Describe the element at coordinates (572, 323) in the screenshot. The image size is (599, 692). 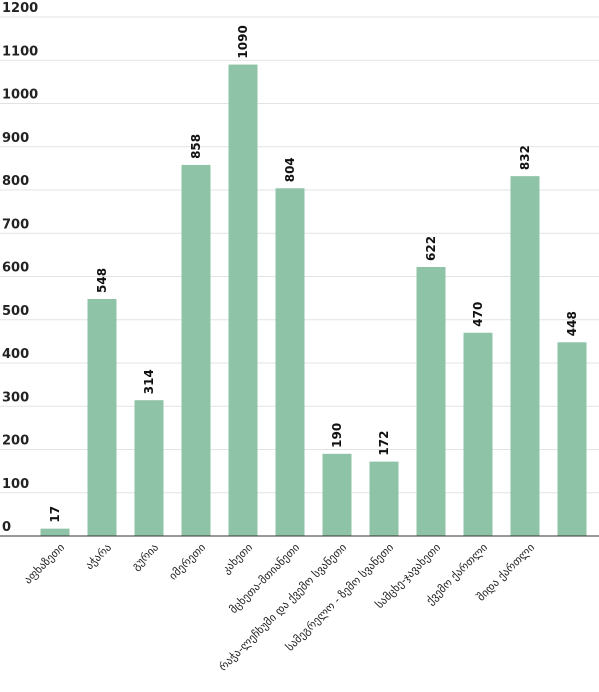
I see `bar-value-label: 448` at that location.